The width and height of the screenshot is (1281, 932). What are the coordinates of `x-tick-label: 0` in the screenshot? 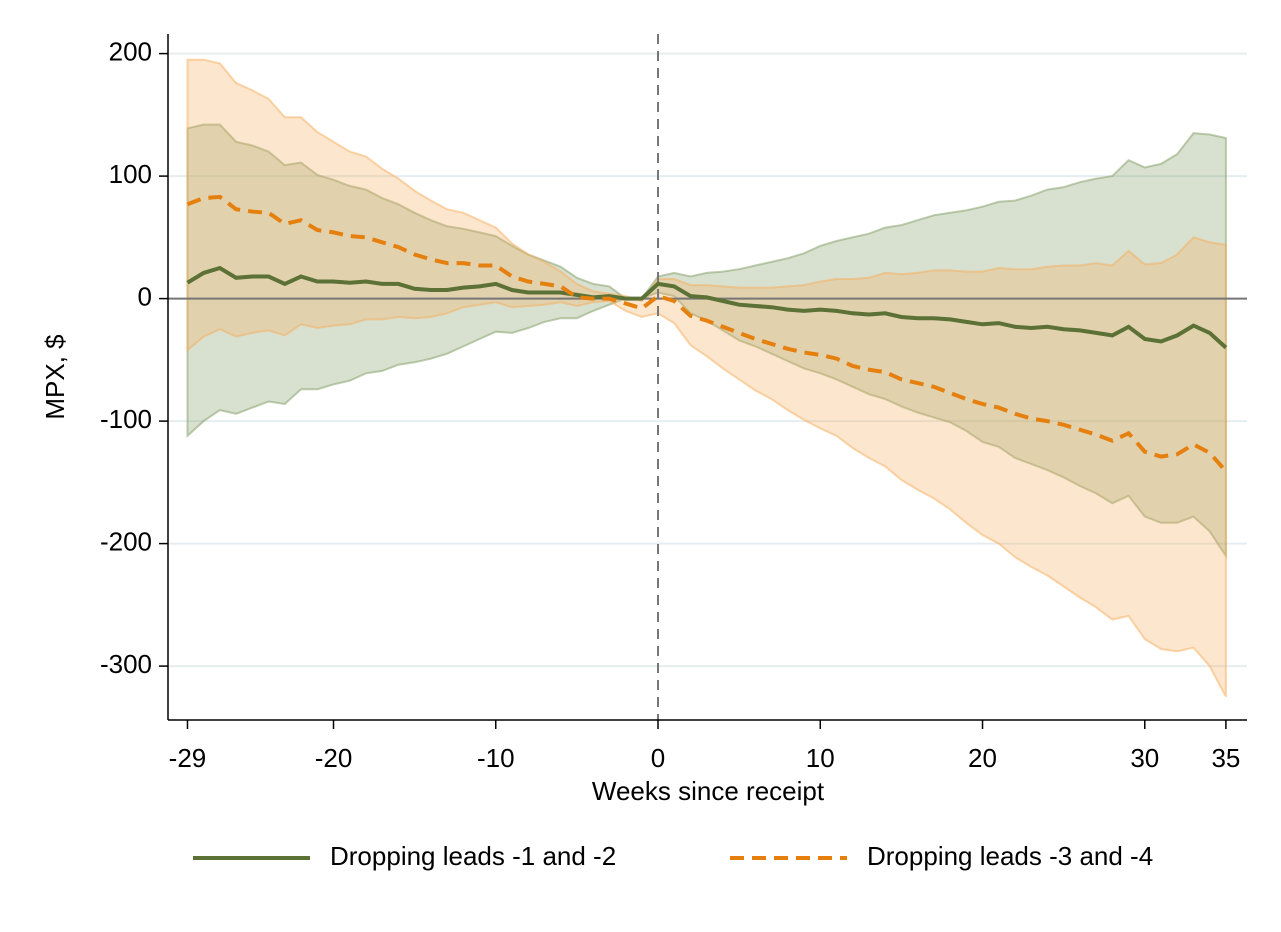 It's located at (658, 758).